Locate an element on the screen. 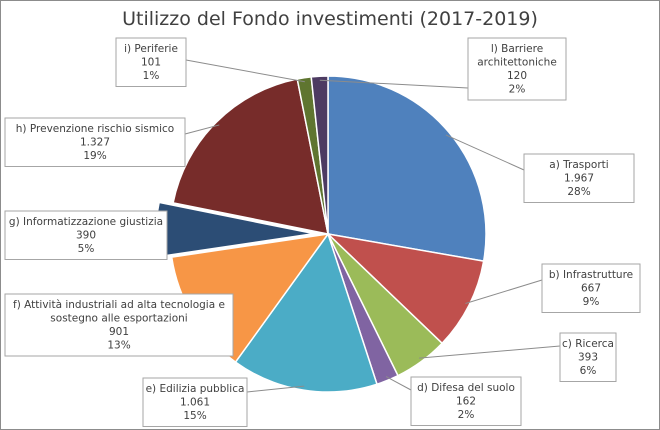  slice-name: c) Ricerca is located at coordinates (588, 344).